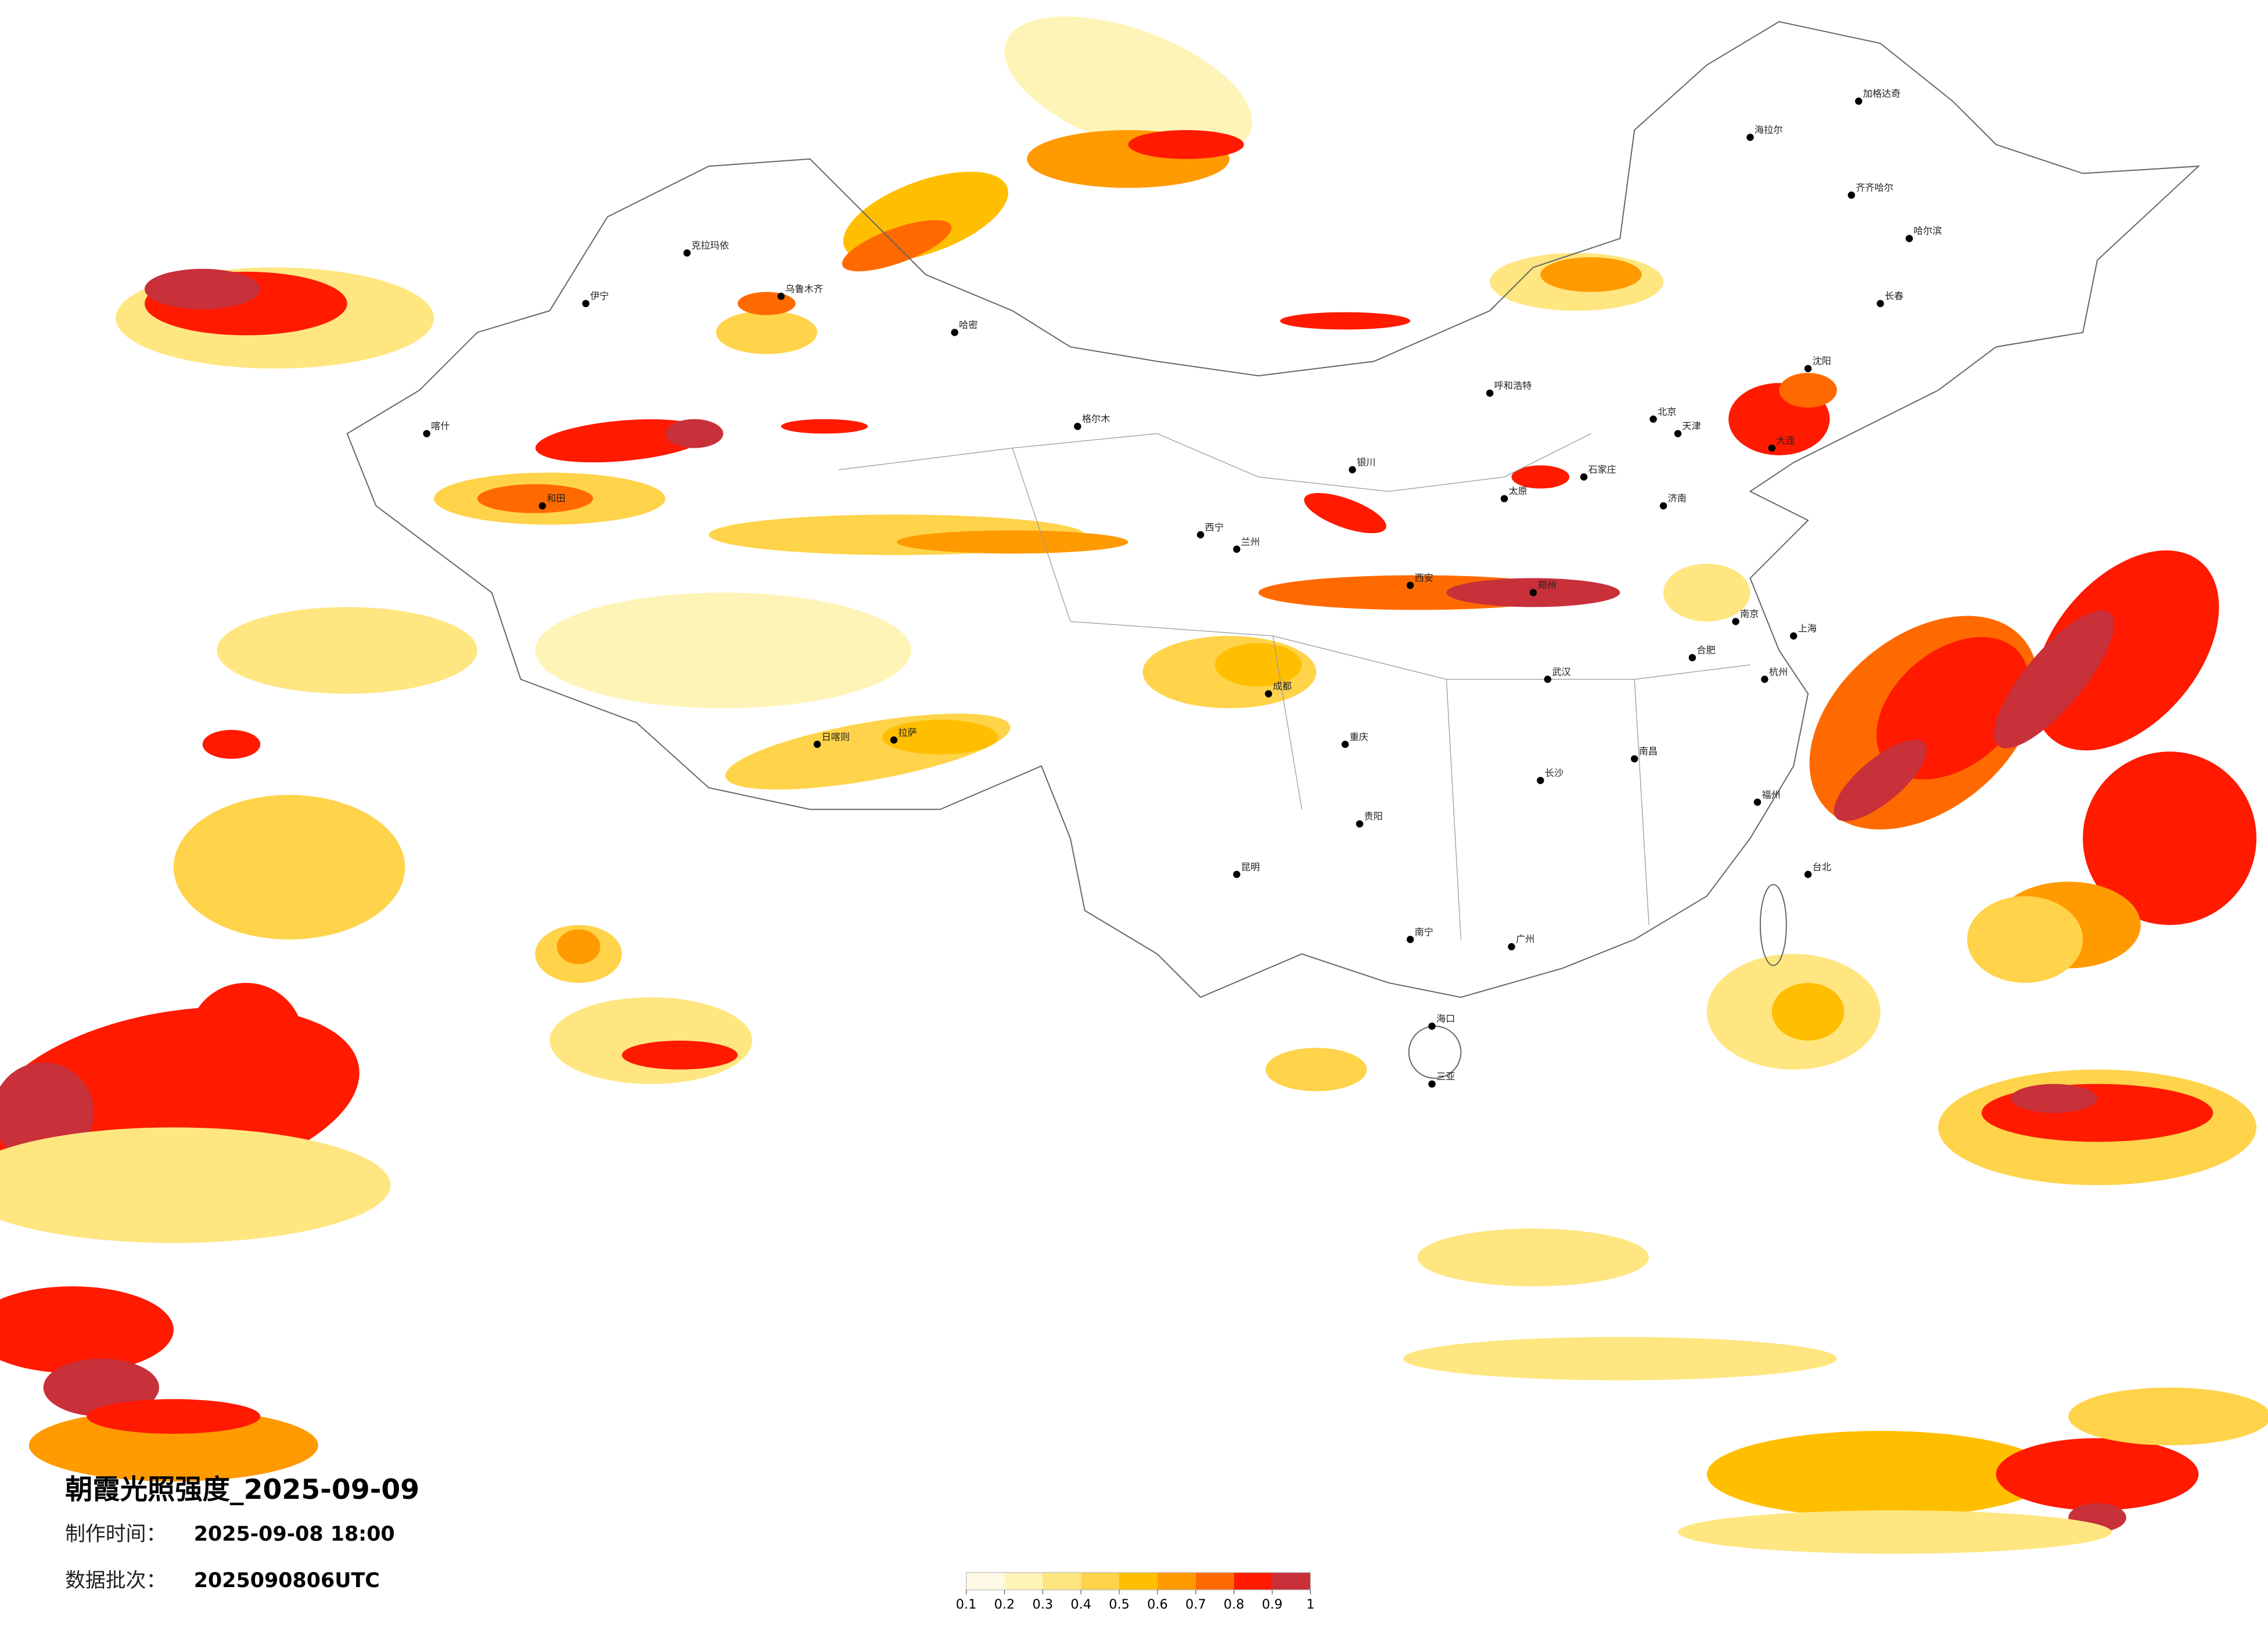 The image size is (2268, 1626). Describe the element at coordinates (1096, 419) in the screenshot. I see `city-label: 格尔木` at that location.